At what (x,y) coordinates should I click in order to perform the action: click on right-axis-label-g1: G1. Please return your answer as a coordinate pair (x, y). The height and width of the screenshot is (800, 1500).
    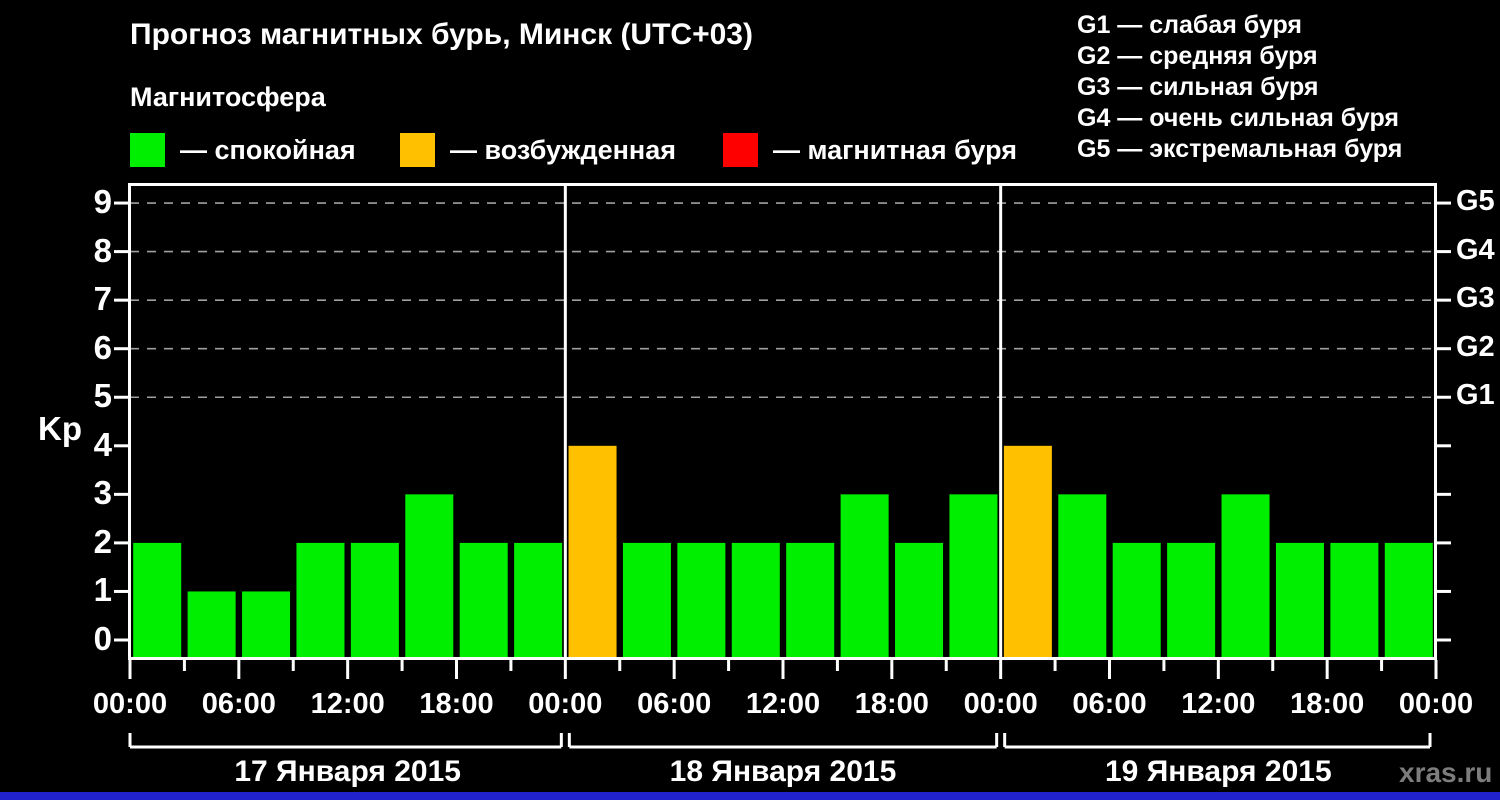
    Looking at the image, I should click on (1475, 395).